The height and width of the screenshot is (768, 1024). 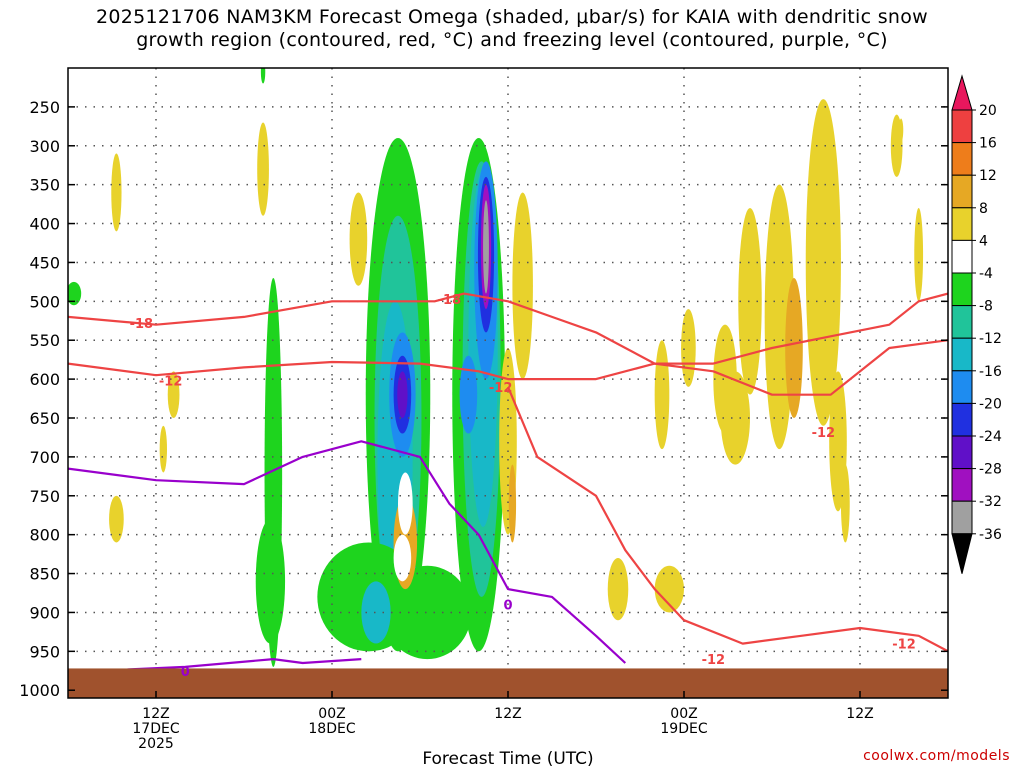 I want to click on y-tick-label-900: 900, so click(x=44, y=612).